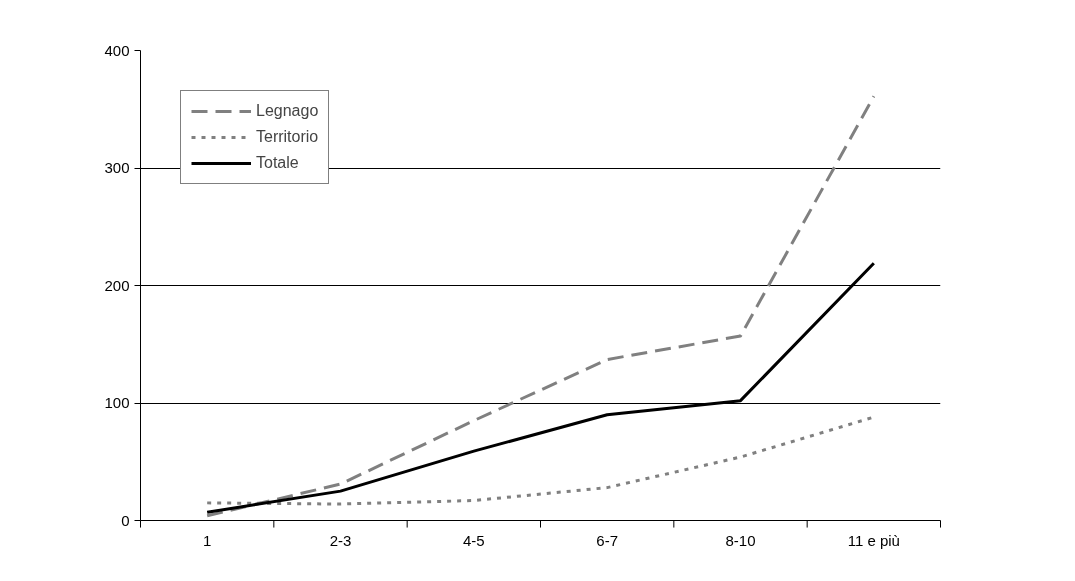 This screenshot has height=581, width=1075. What do you see at coordinates (607, 540) in the screenshot?
I see `x-tick-label: 6-7` at bounding box center [607, 540].